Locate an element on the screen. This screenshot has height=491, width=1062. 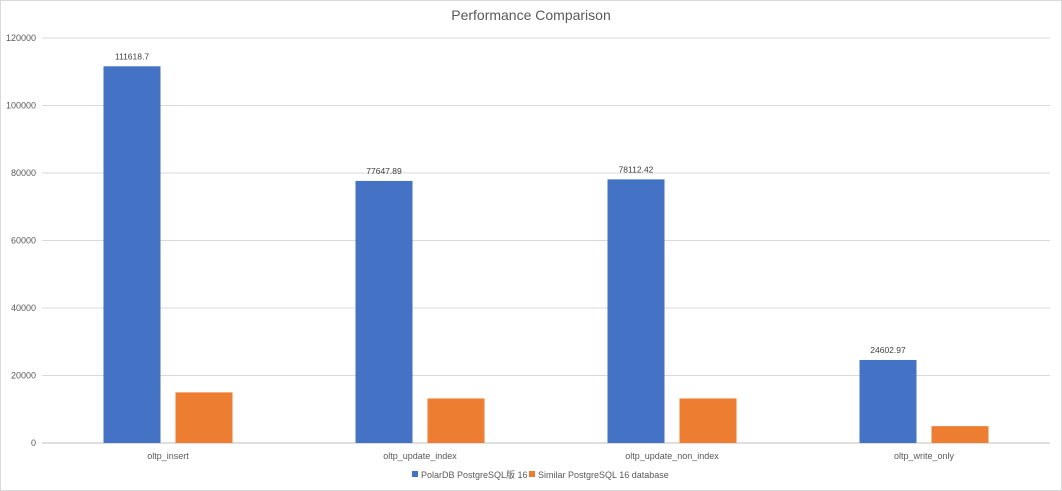
bar-polardb-oltp_insert is located at coordinates (132, 254).